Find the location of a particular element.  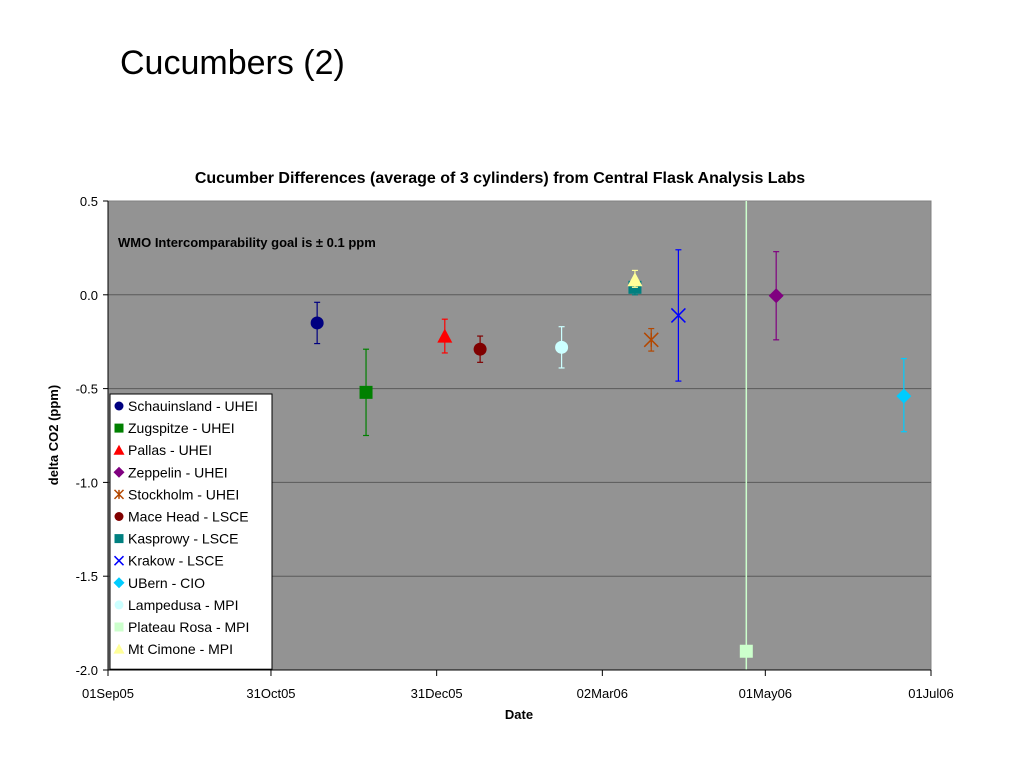

x-tick-label-4: 01May06 is located at coordinates (765, 693).